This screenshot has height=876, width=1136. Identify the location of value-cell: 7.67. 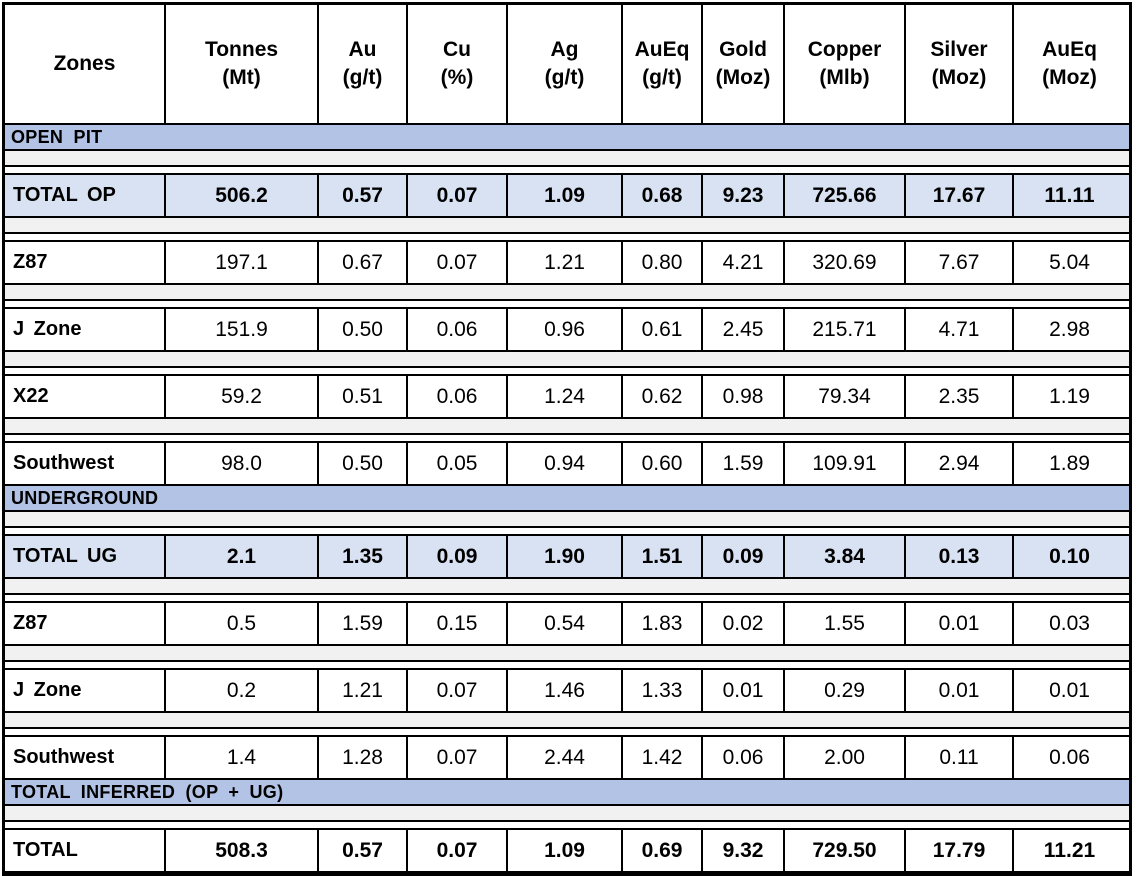
(960, 262).